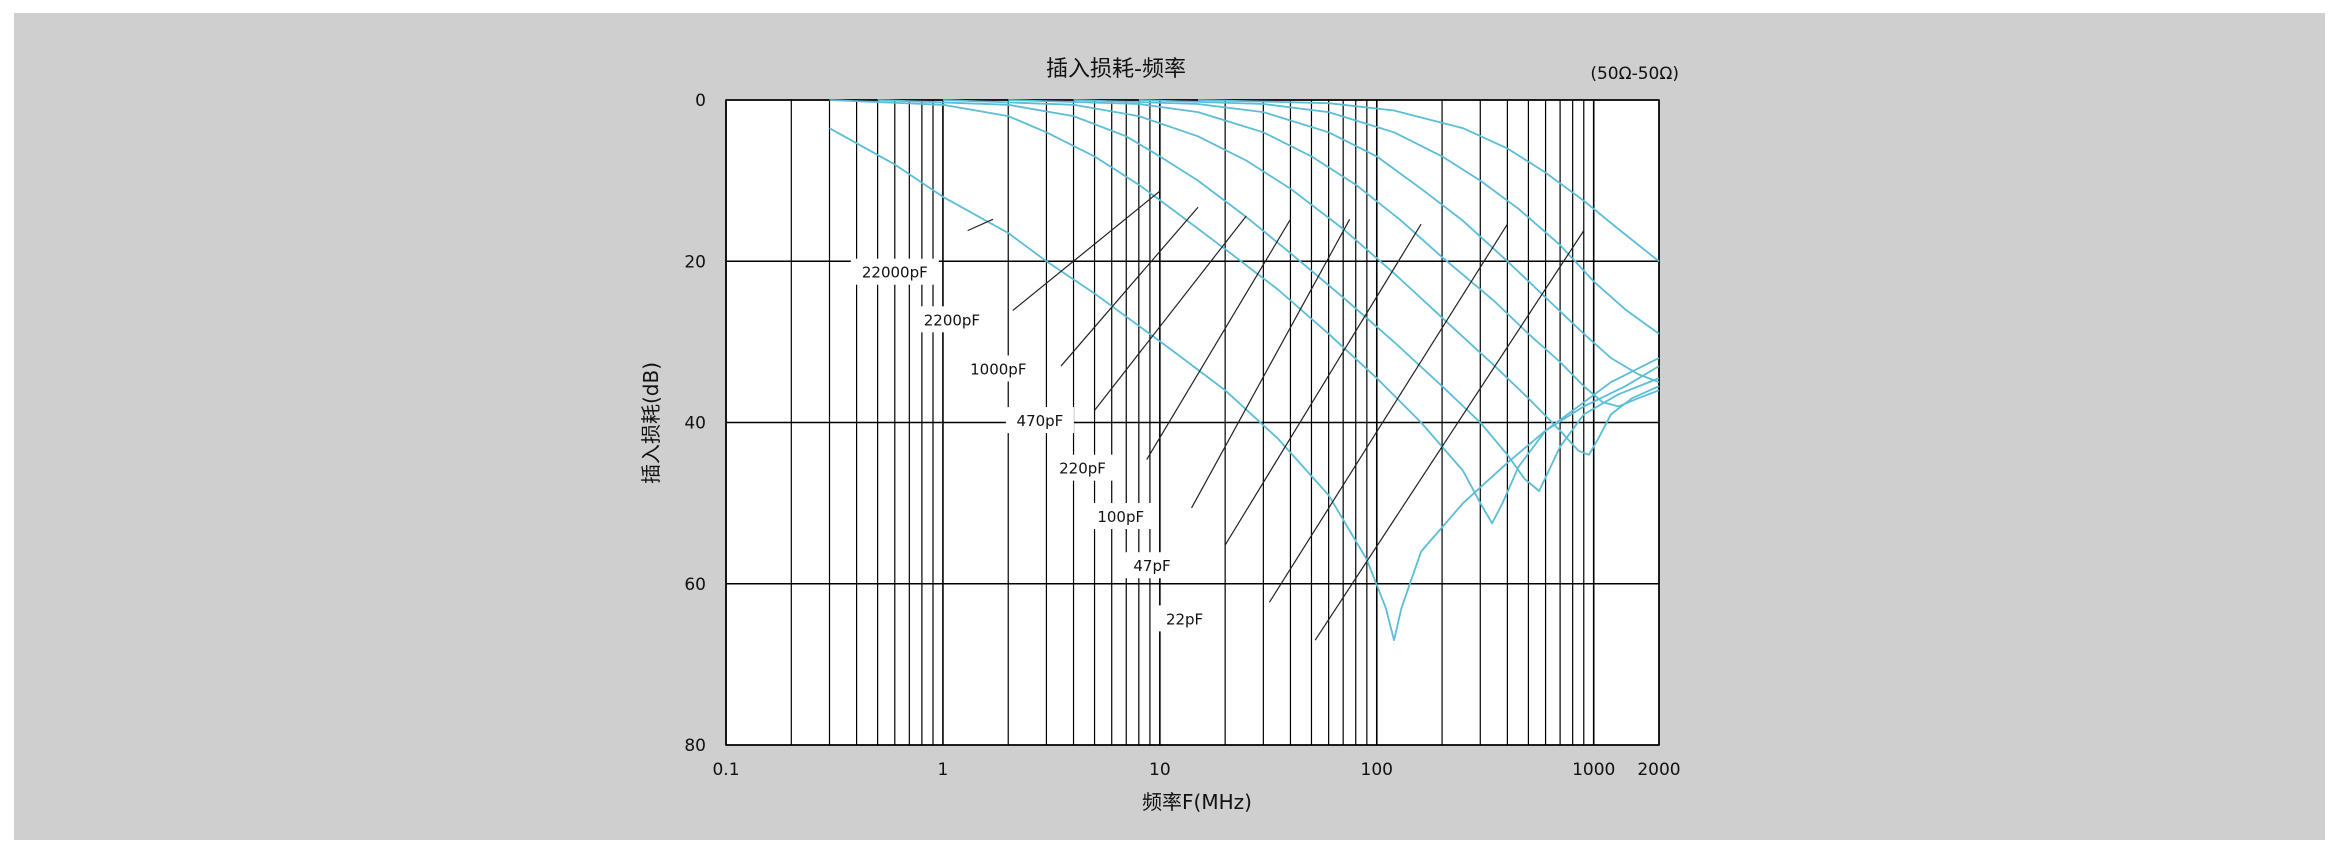 The width and height of the screenshot is (2339, 853). I want to click on y-tick-label: 40, so click(695, 424).